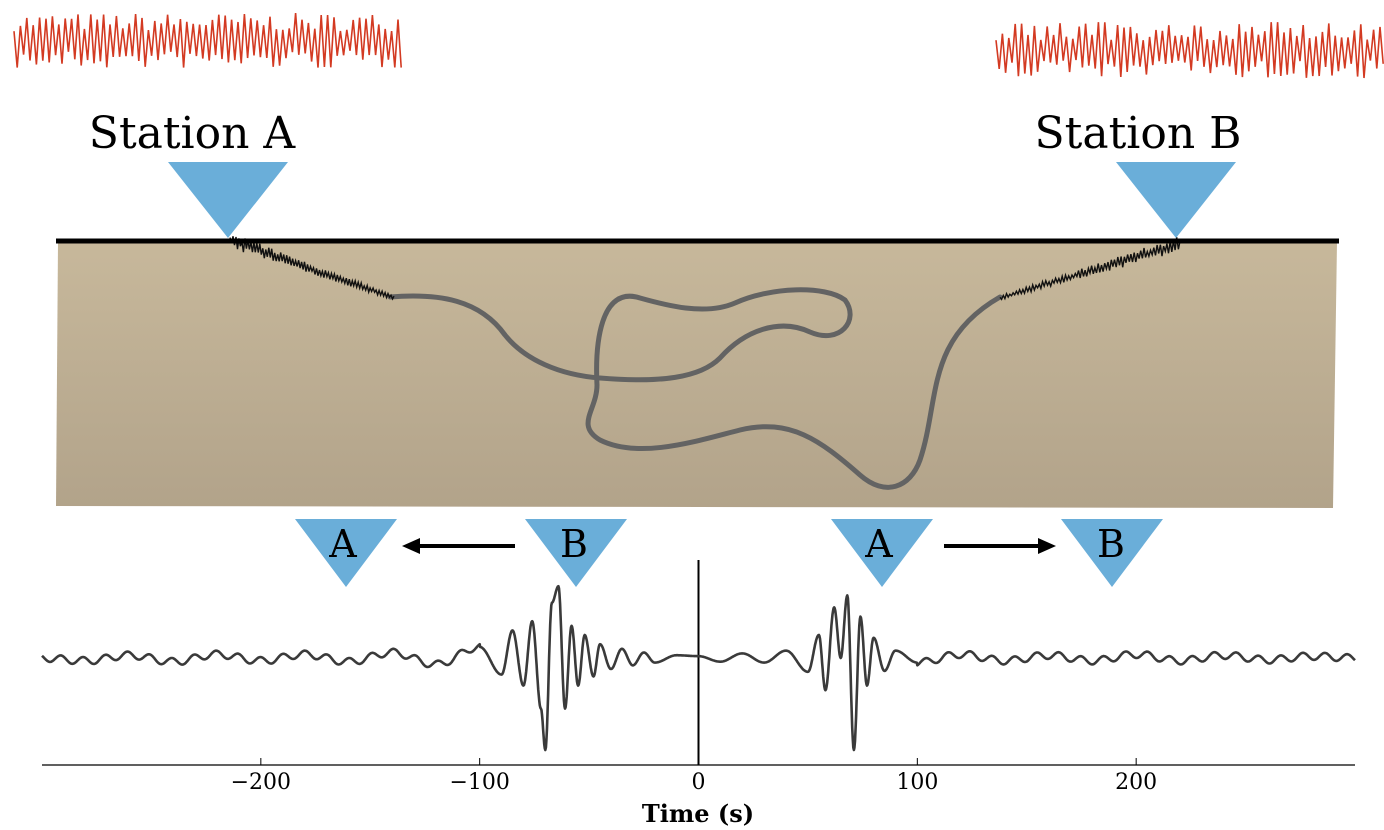  Describe the element at coordinates (207, 40) in the screenshot. I see `noise-trace-station-a` at that location.